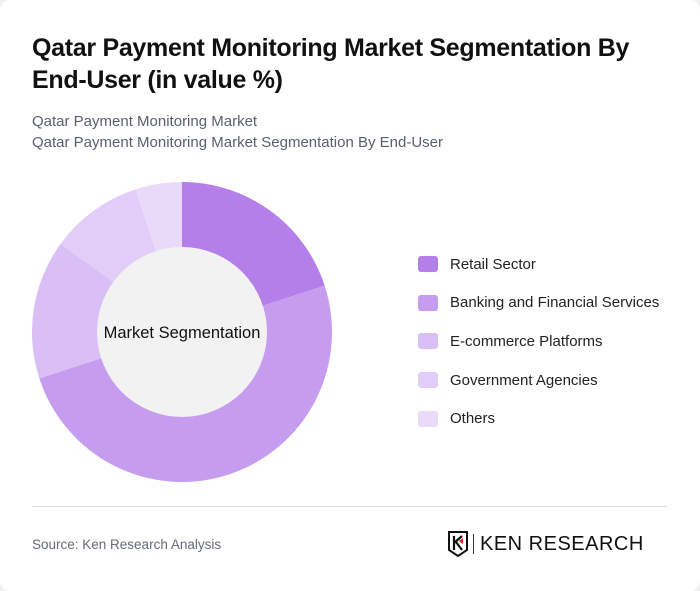 The height and width of the screenshot is (591, 700). I want to click on subtitle-market: Qatar Payment Monitoring Market, so click(145, 121).